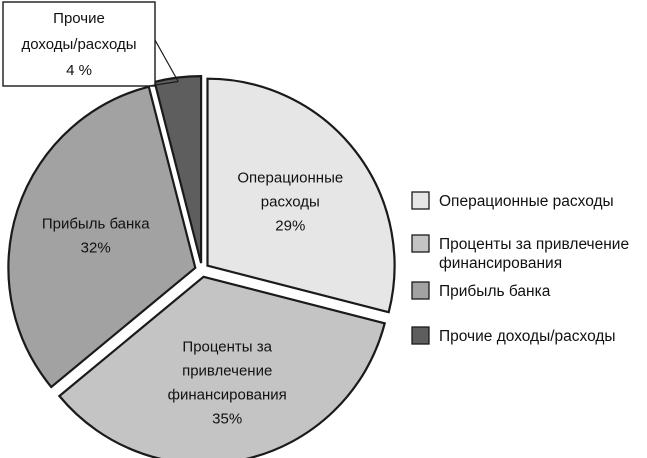 The image size is (647, 458). What do you see at coordinates (420, 243) in the screenshot?
I see `legend-swatch-fin` at bounding box center [420, 243].